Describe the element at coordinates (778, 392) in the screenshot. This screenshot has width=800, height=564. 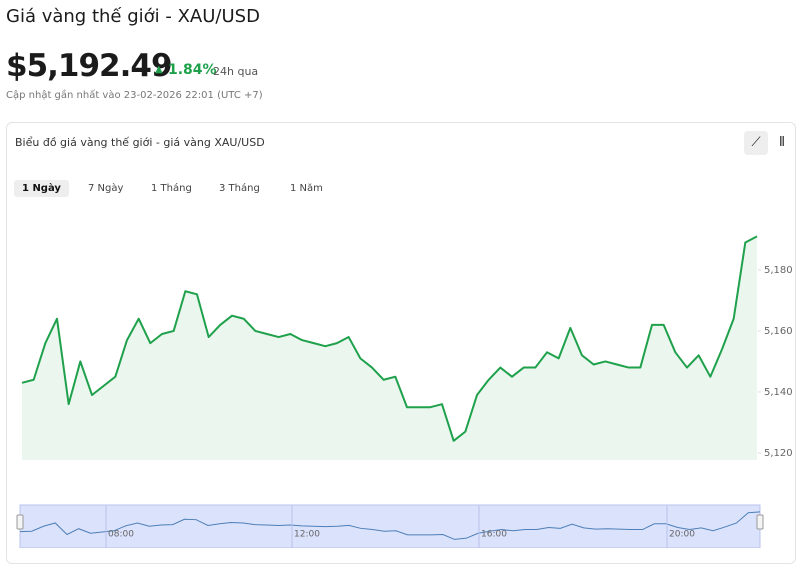
I see `y-tick-label: 5,140` at that location.